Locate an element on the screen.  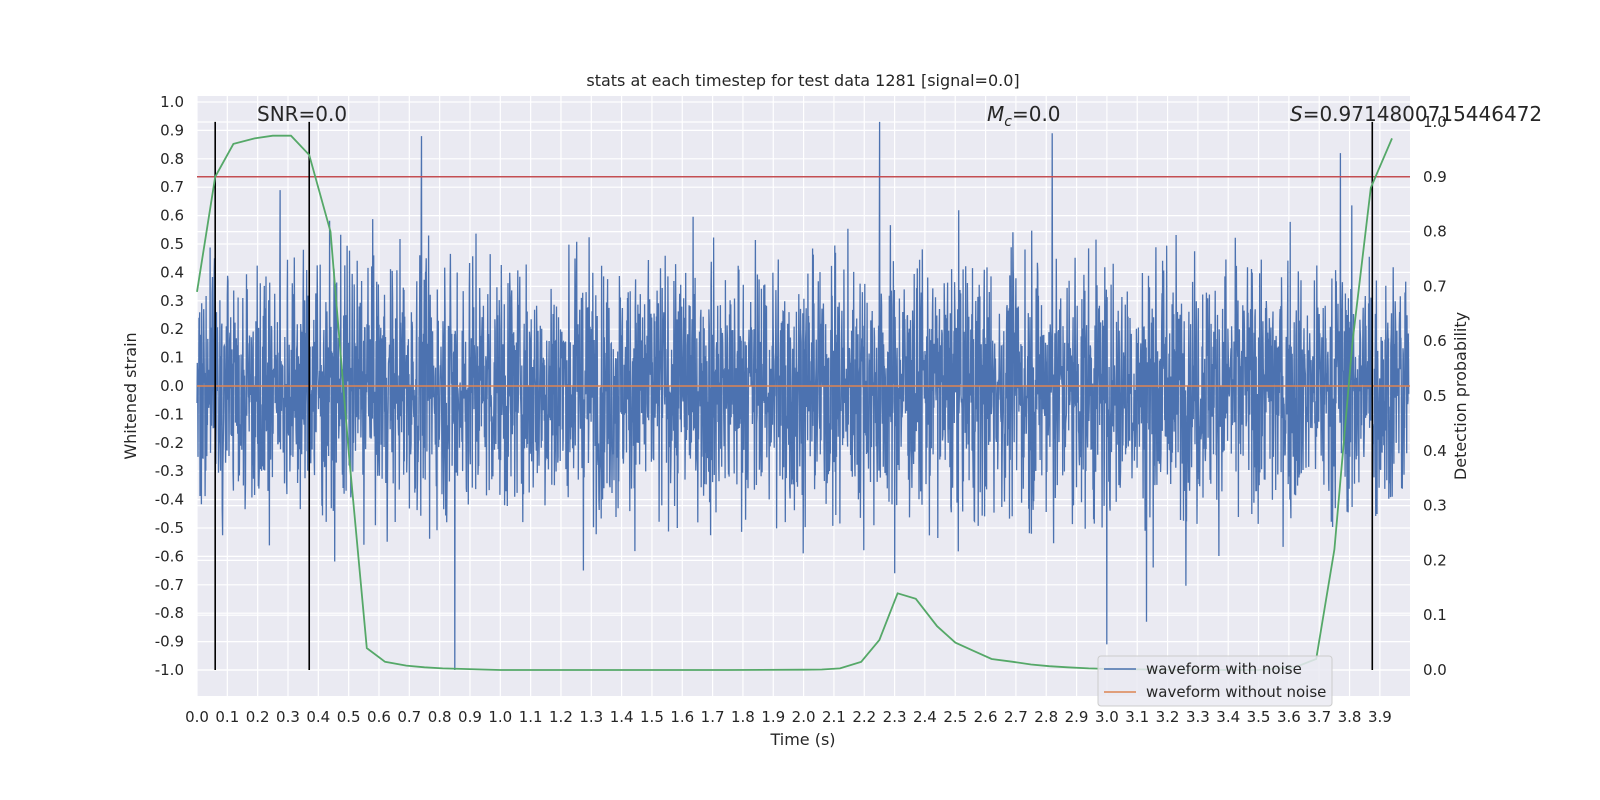
y-tick-label: 0.2 is located at coordinates (172, 329).